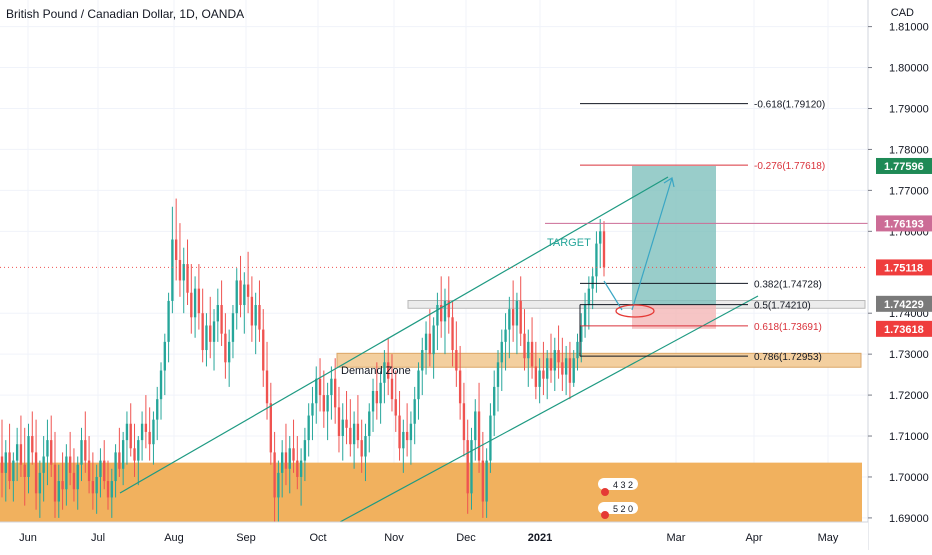 The width and height of the screenshot is (932, 555). I want to click on arrow-down-path, so click(613, 295).